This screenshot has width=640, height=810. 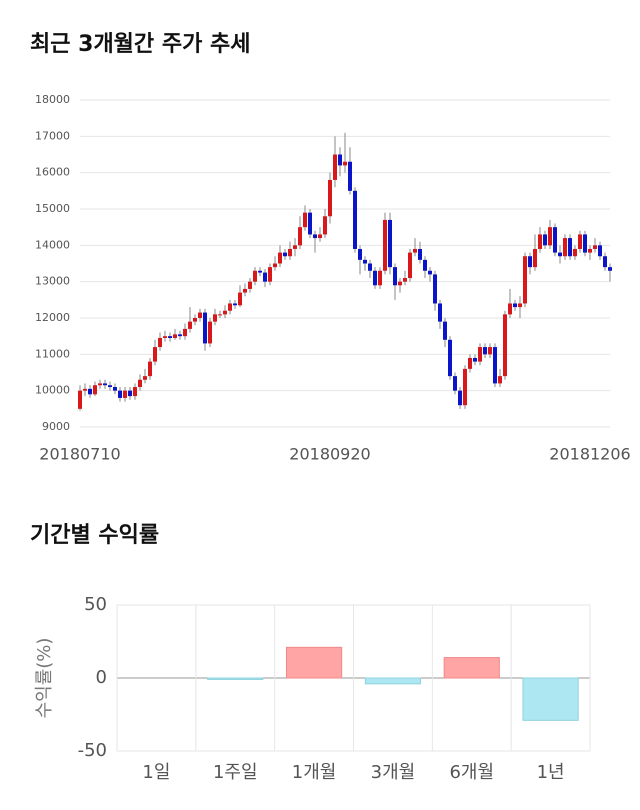 What do you see at coordinates (92, 750) in the screenshot?
I see `y-tick-label: -50` at bounding box center [92, 750].